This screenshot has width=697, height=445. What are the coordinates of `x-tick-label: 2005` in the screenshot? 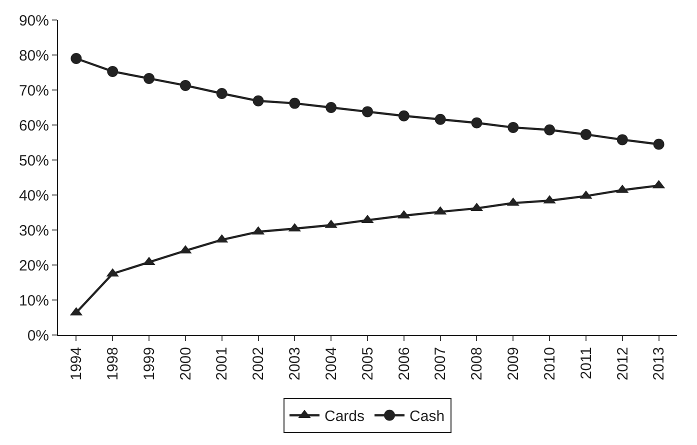 It's located at (367, 363).